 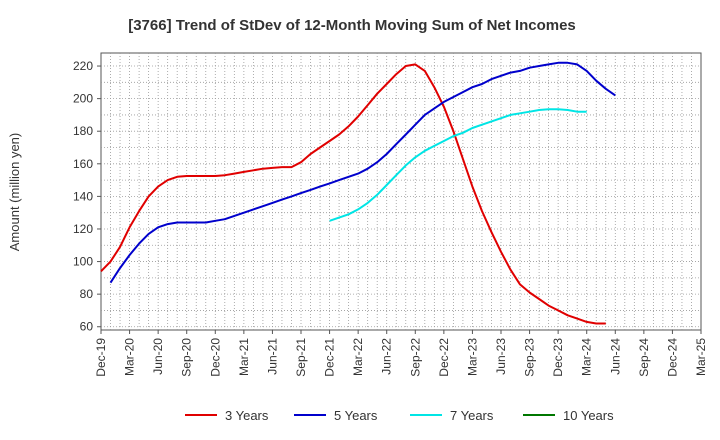 What do you see at coordinates (387, 356) in the screenshot?
I see `x-tick-label: Jun-22` at bounding box center [387, 356].